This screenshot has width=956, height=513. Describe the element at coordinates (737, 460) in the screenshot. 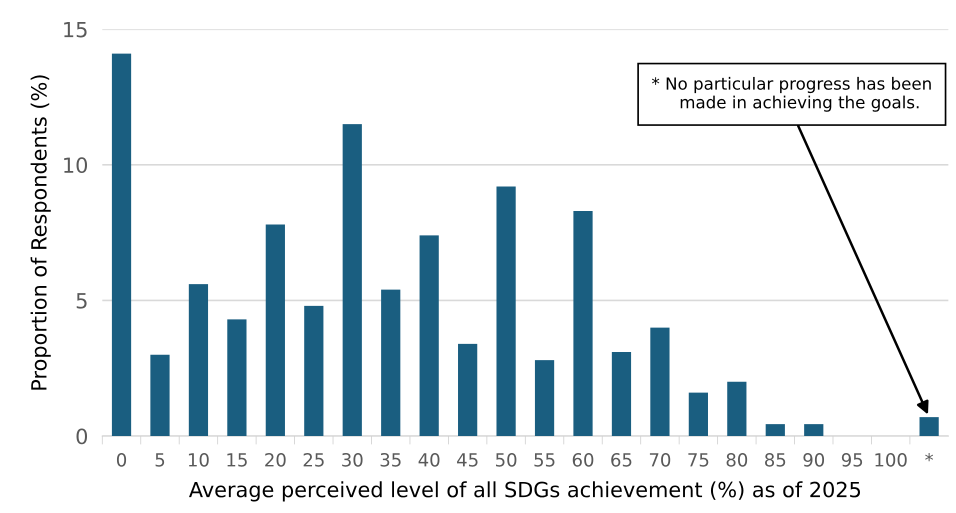

I see `x-tick-label: 80` at that location.